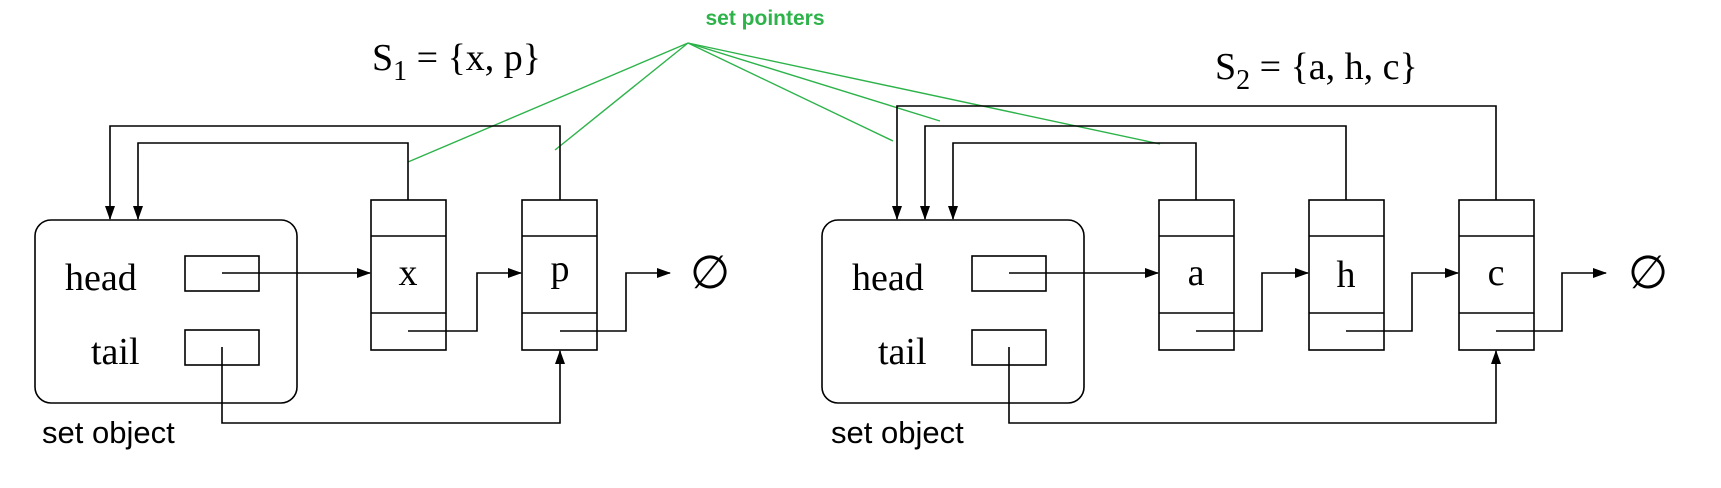 This screenshot has height=488, width=1721. I want to click on set-2-h-setptr-arrow, so click(1133, 172).